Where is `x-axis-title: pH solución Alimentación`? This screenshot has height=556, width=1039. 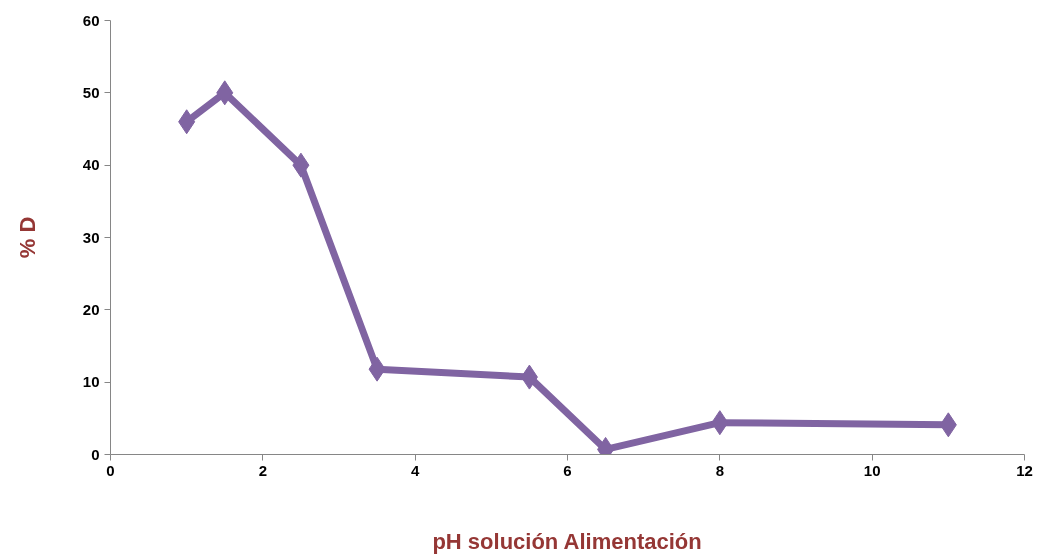 x-axis-title: pH solución Alimentación is located at coordinates (567, 541).